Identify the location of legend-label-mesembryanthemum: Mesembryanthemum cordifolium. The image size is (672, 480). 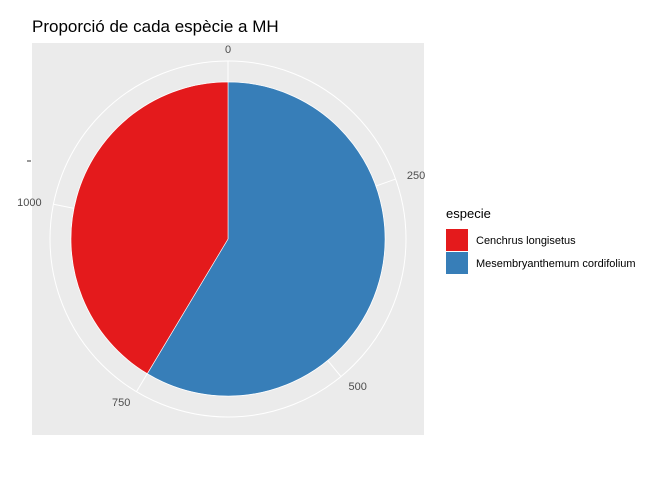
(556, 264).